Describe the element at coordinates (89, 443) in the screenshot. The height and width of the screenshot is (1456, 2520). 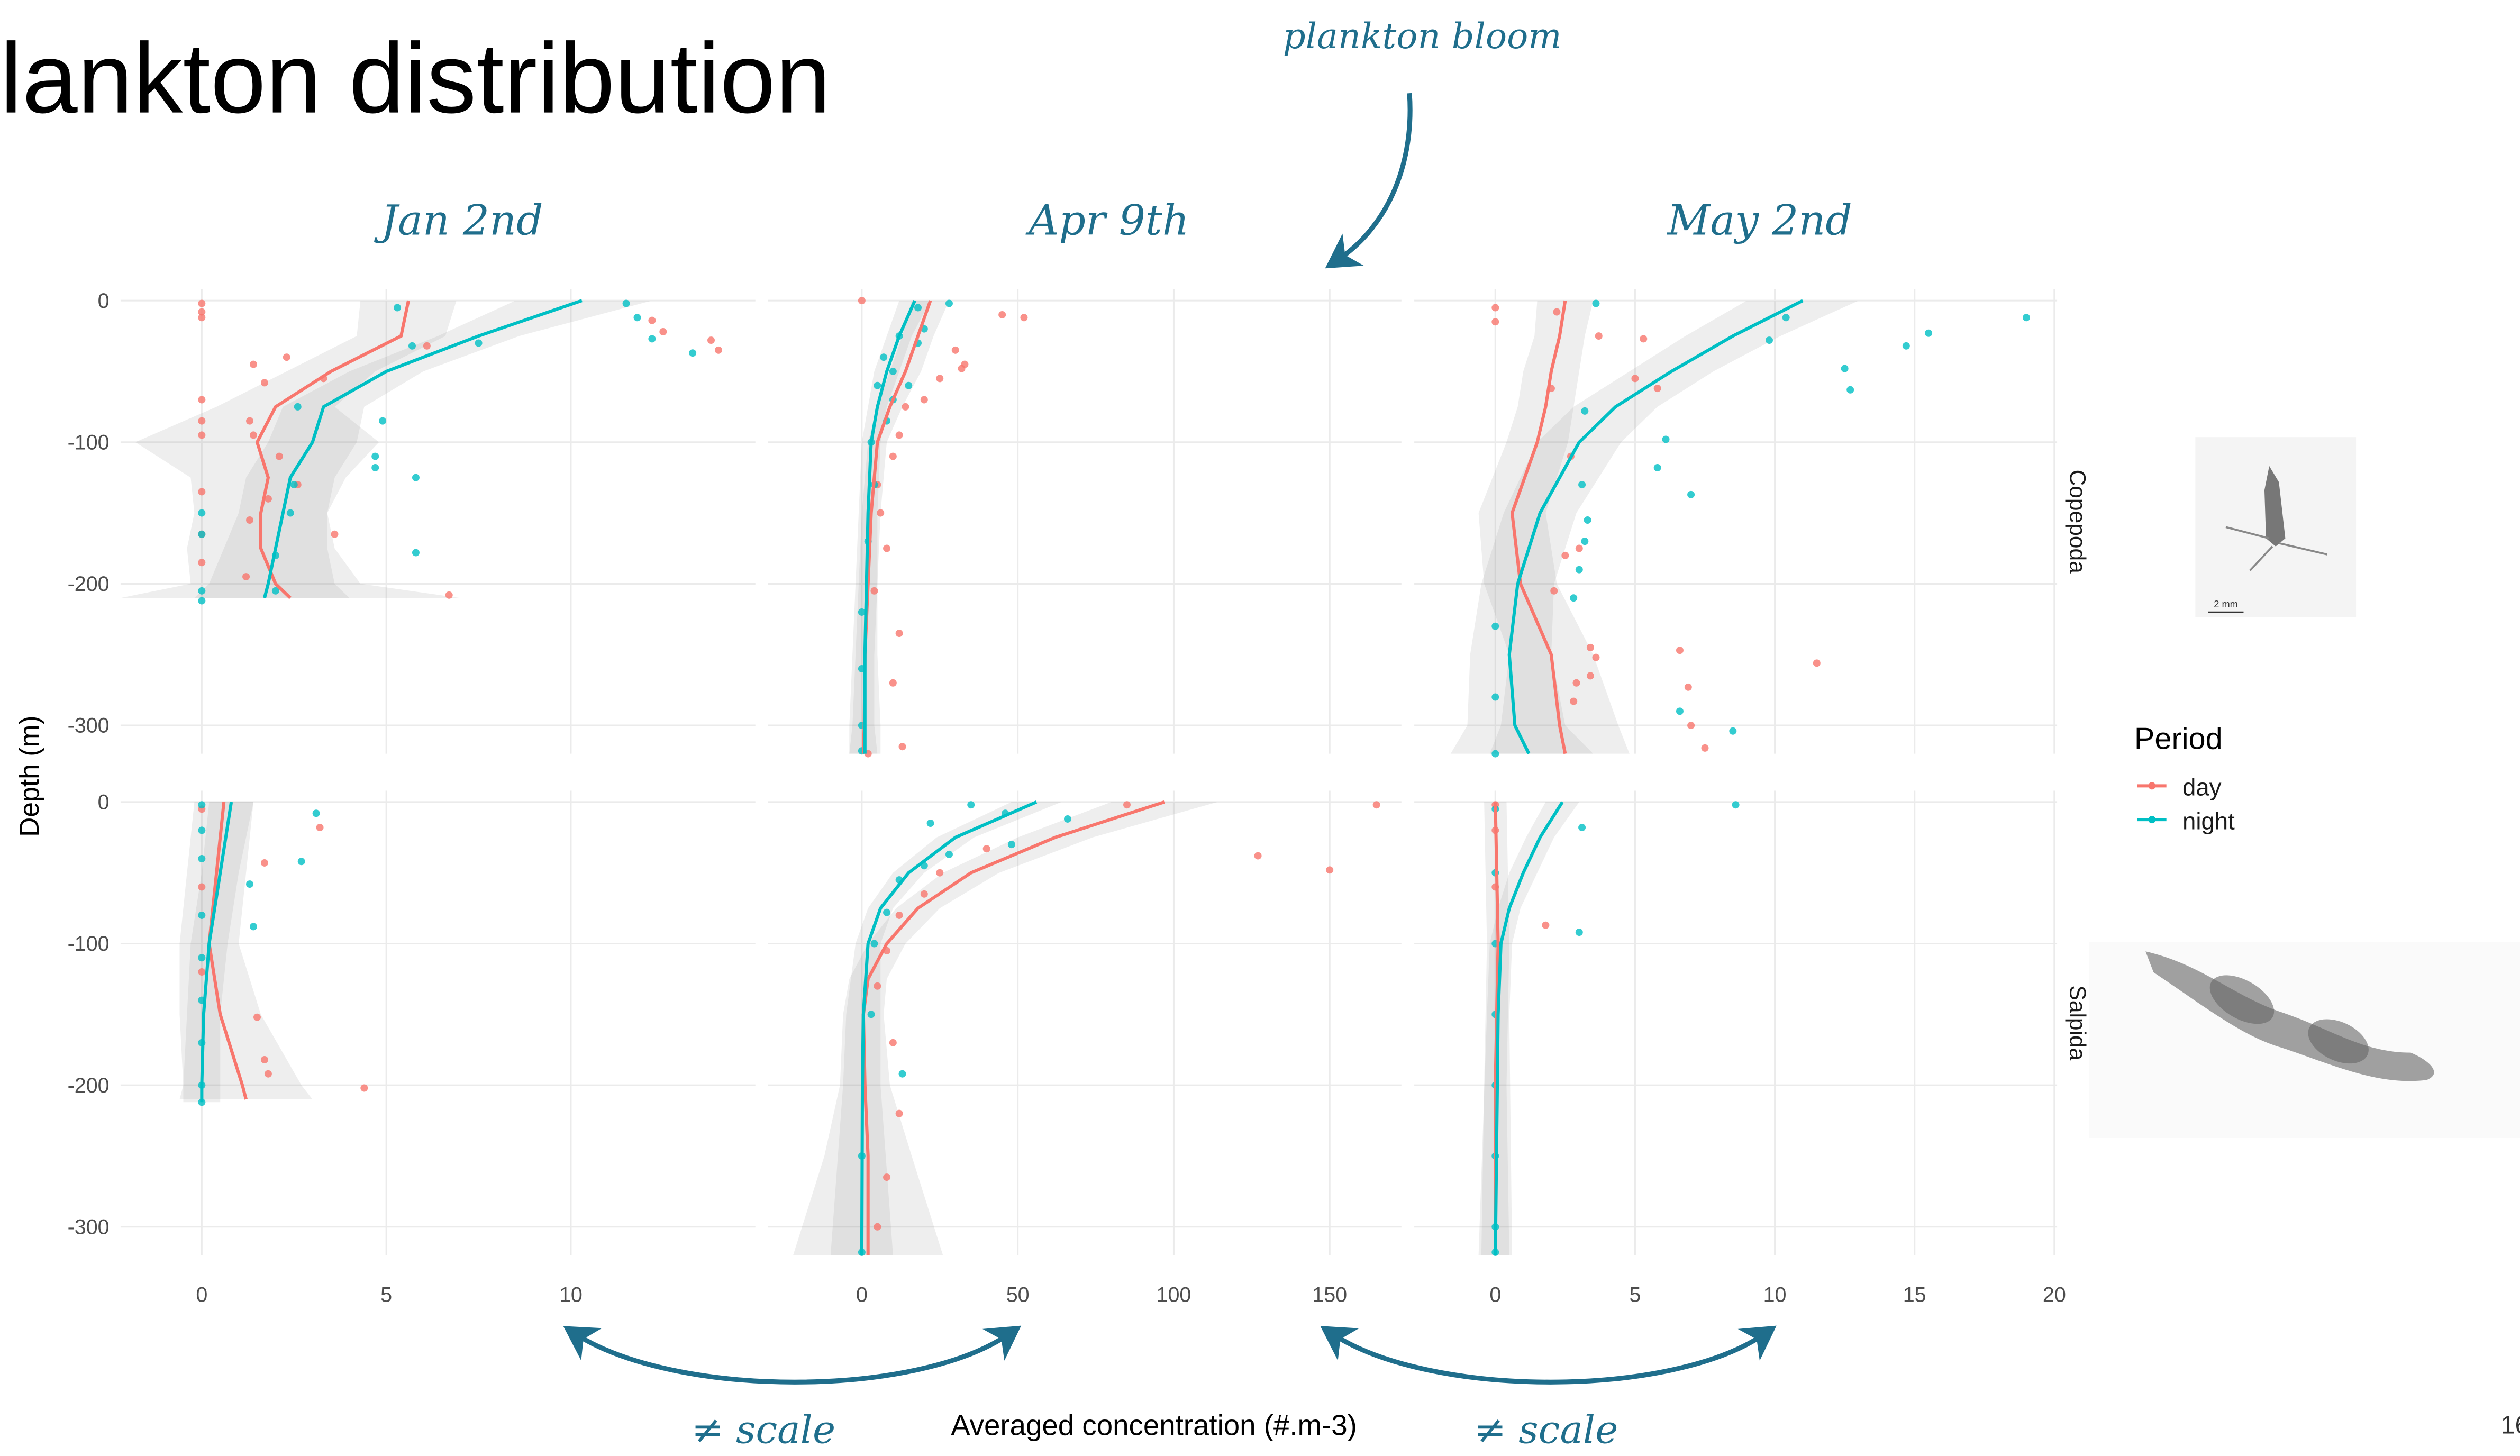
I see `y-tick-label: -100` at that location.